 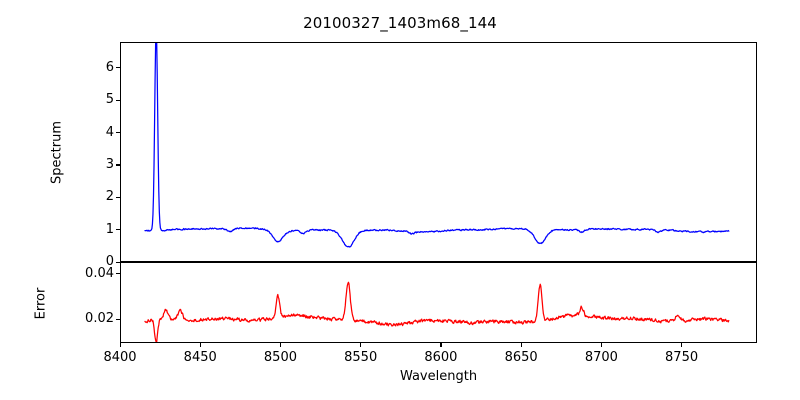 What do you see at coordinates (109, 67) in the screenshot?
I see `spectrum-ytick-label: 6` at bounding box center [109, 67].